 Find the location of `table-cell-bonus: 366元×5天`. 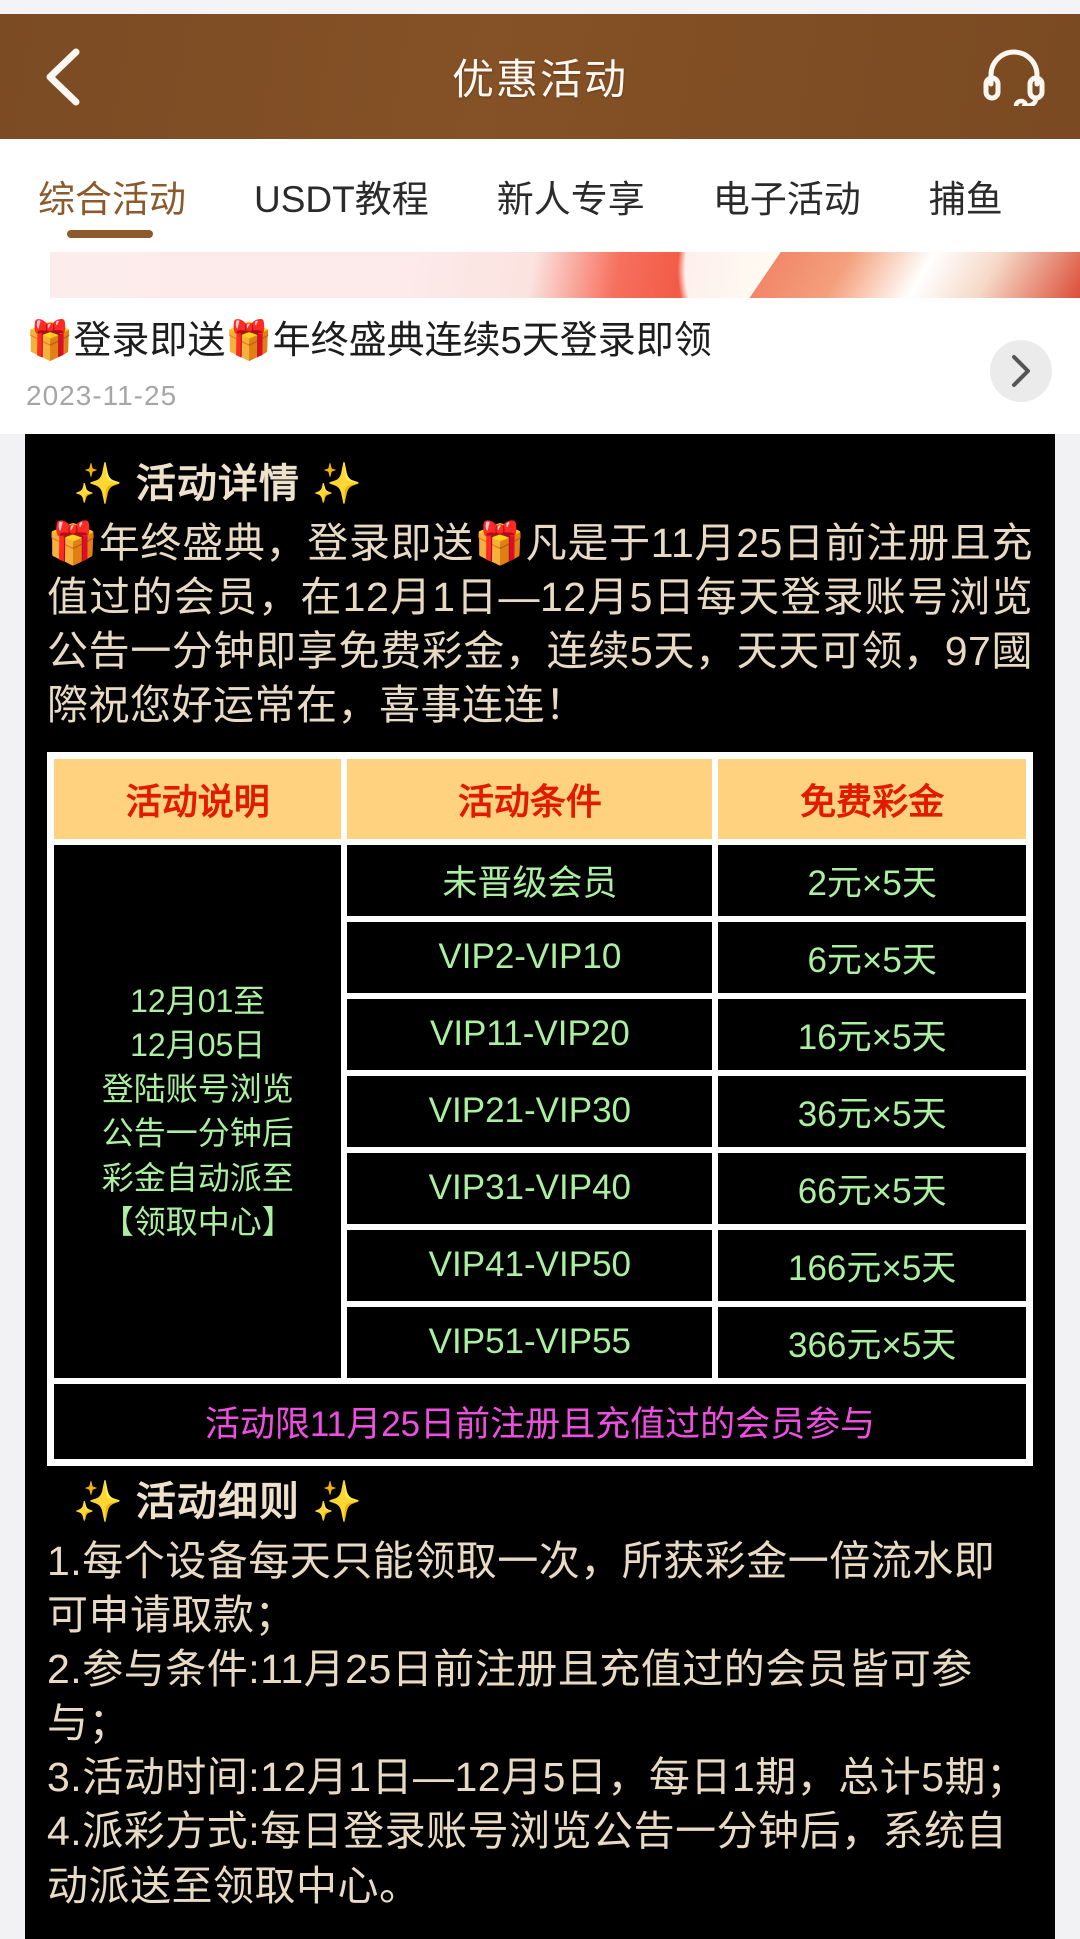

table-cell-bonus: 366元×5天 is located at coordinates (872, 1342).